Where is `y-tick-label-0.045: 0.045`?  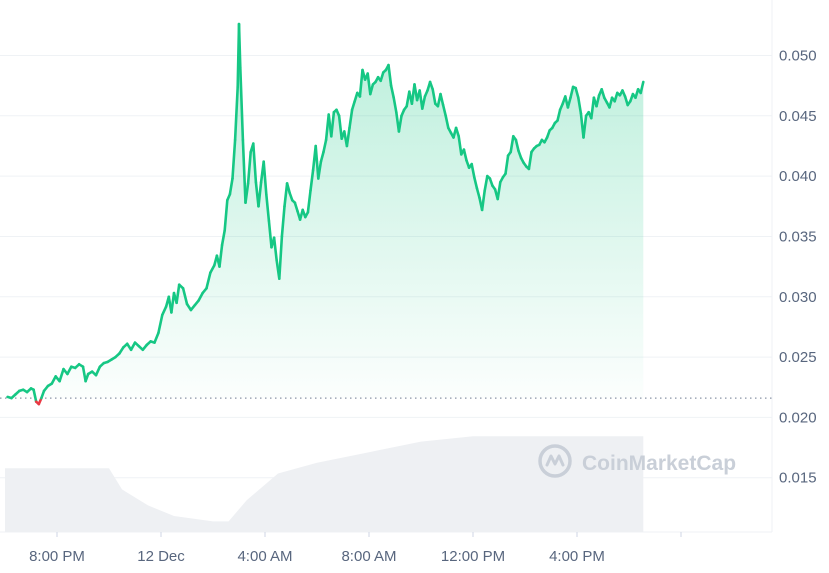
y-tick-label-0.045: 0.045 is located at coordinates (798, 116).